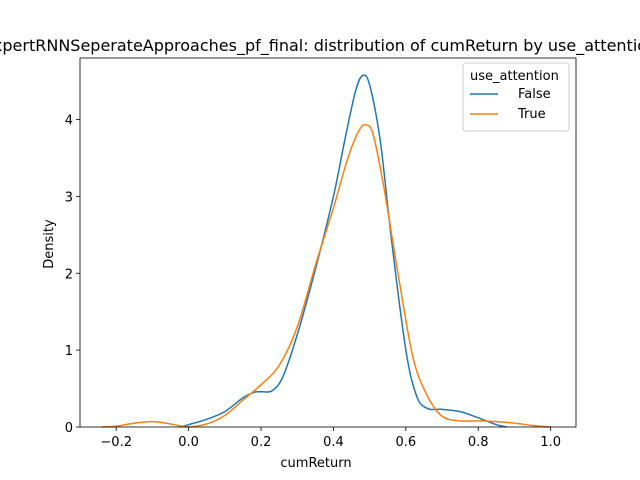  I want to click on y-tick-label: 1, so click(69, 351).